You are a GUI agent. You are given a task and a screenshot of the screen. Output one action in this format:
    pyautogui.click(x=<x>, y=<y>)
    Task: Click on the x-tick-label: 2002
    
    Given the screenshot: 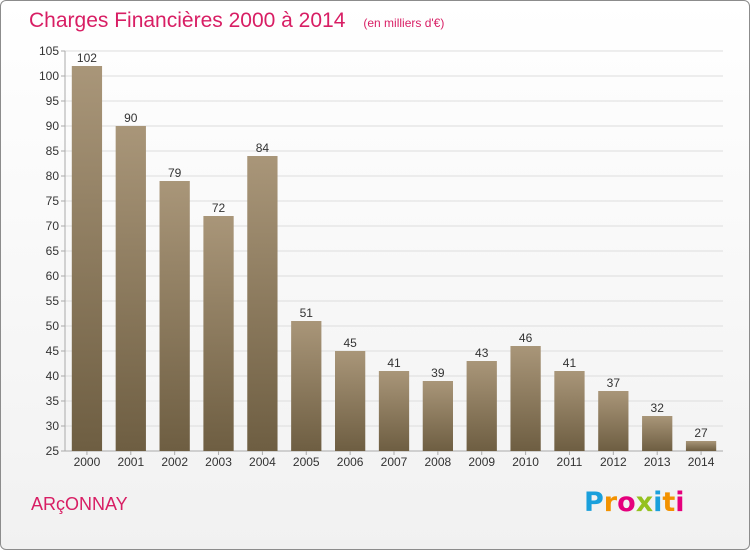 What is the action you would take?
    pyautogui.click(x=174, y=462)
    